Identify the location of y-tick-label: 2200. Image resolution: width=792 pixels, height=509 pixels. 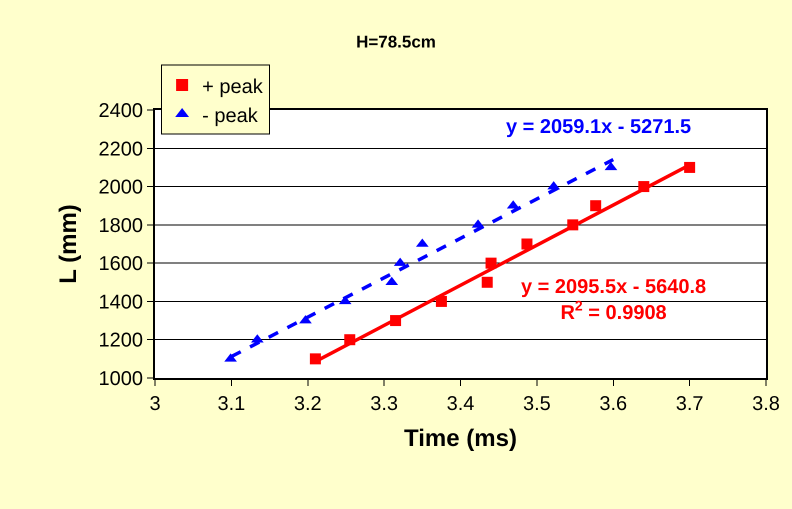
(120, 149).